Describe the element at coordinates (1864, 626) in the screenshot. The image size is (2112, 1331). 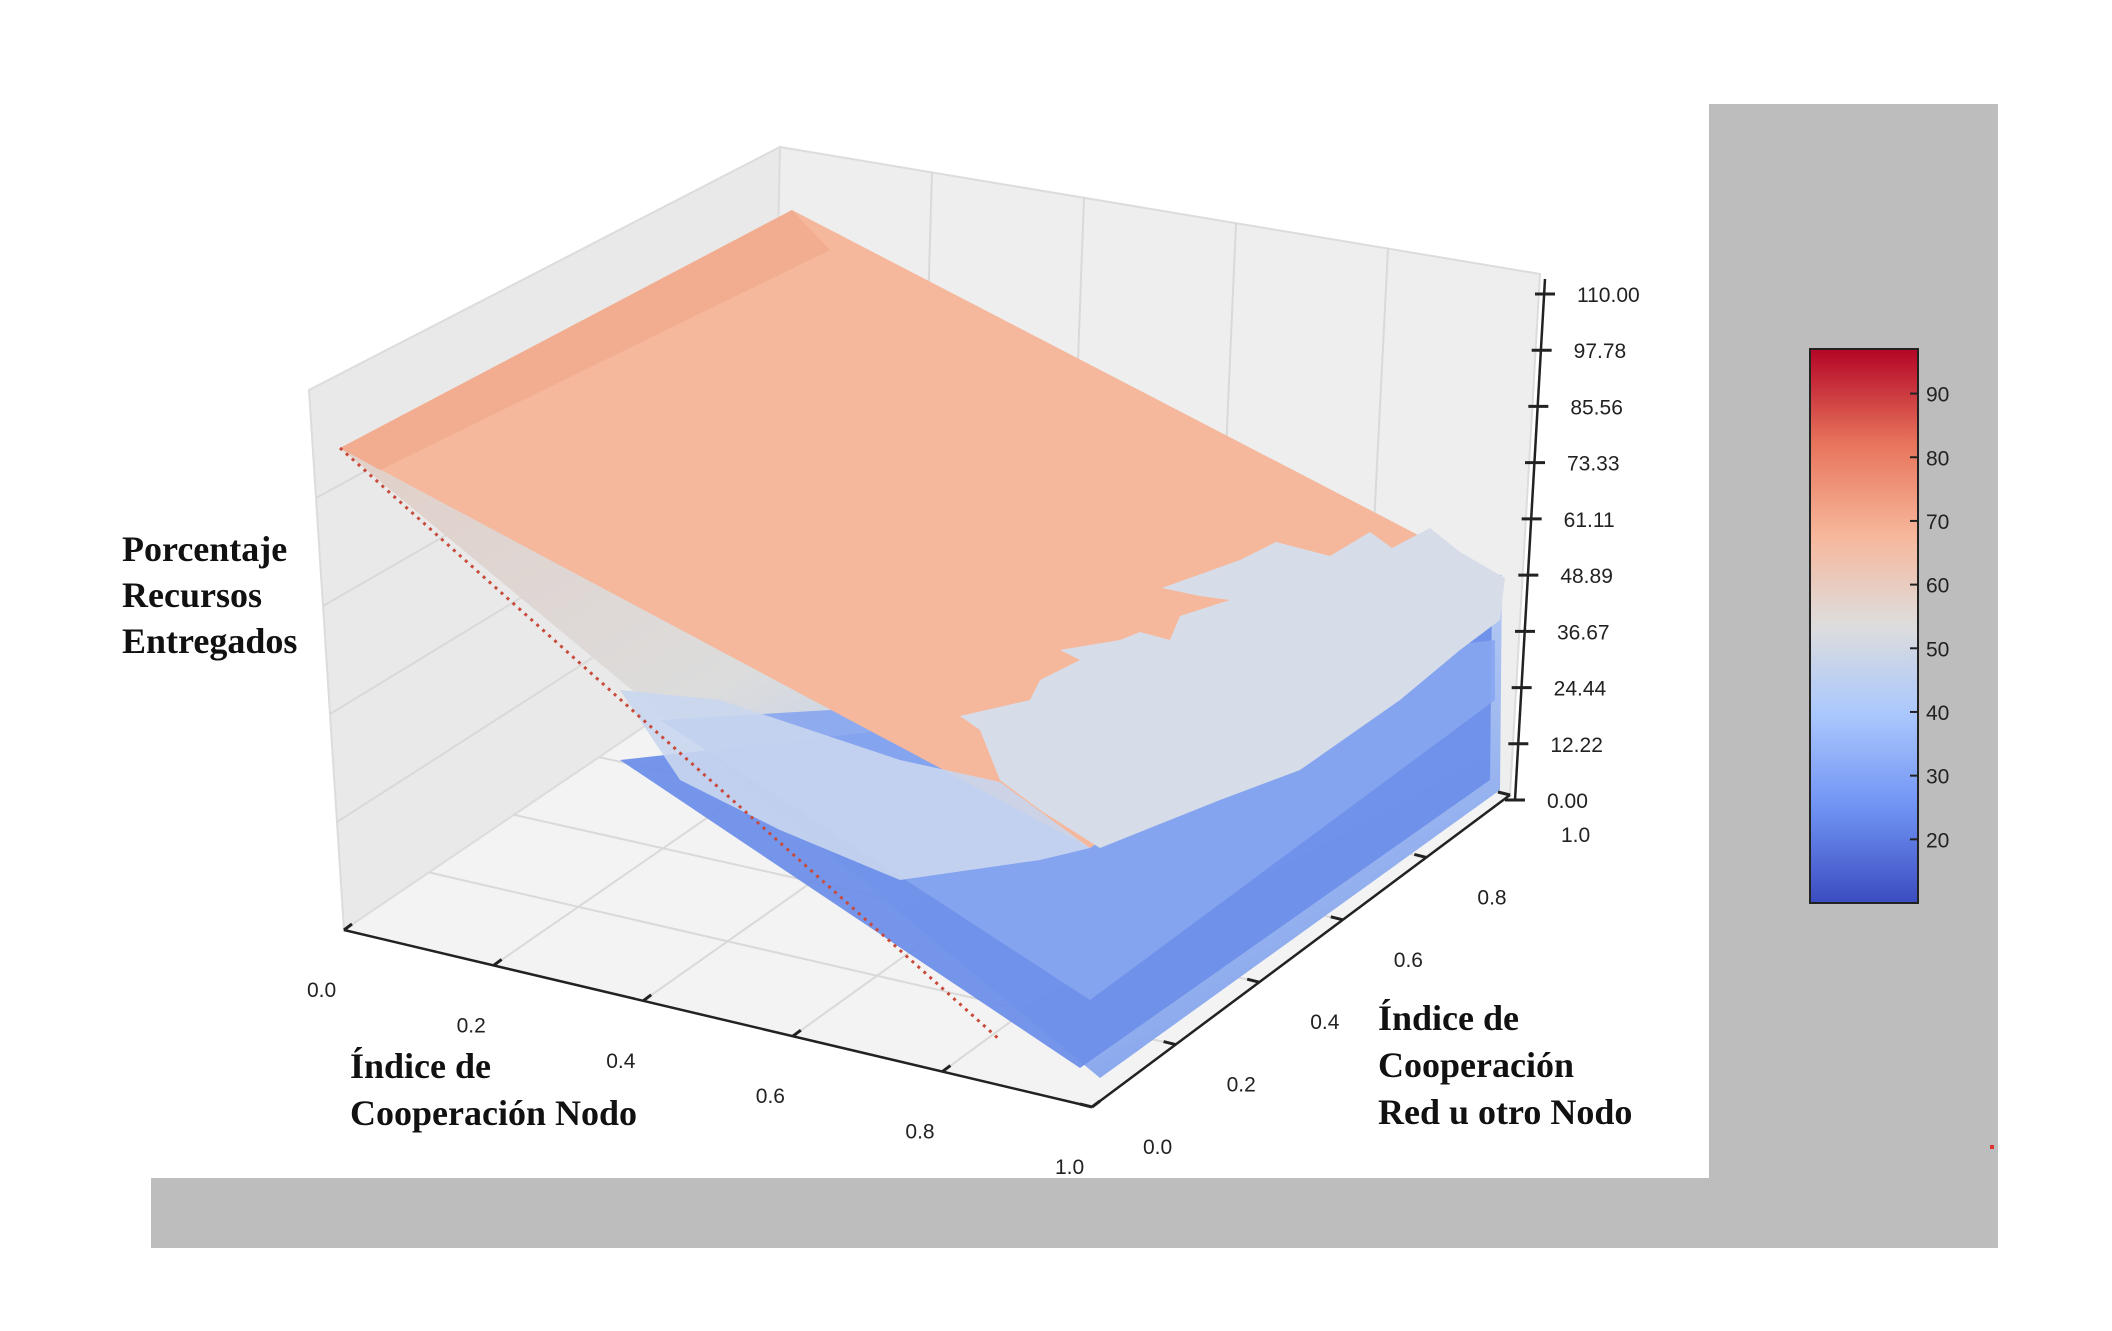
I see `colorbar-gradient` at that location.